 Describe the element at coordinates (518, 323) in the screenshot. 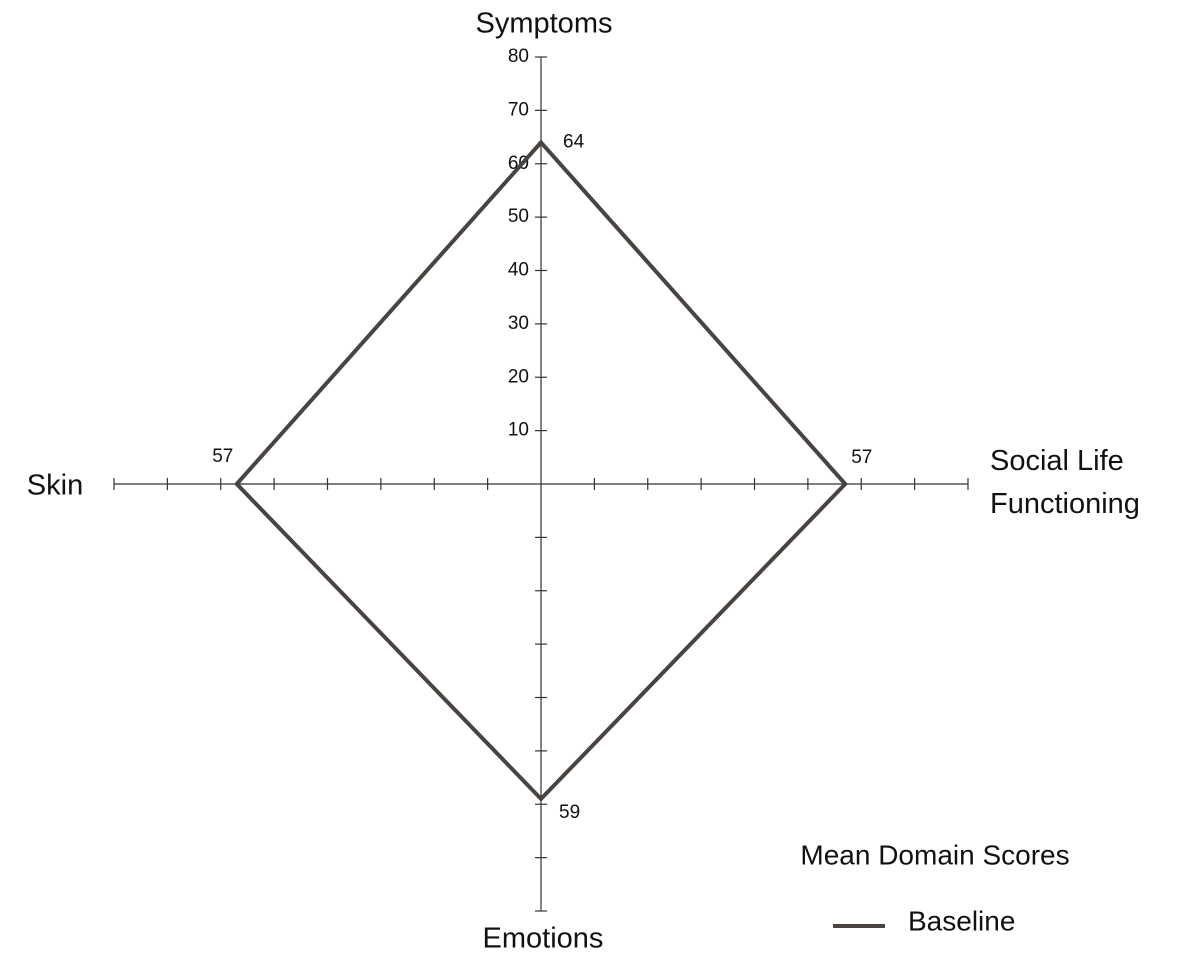

I see `tick-label: 30` at that location.